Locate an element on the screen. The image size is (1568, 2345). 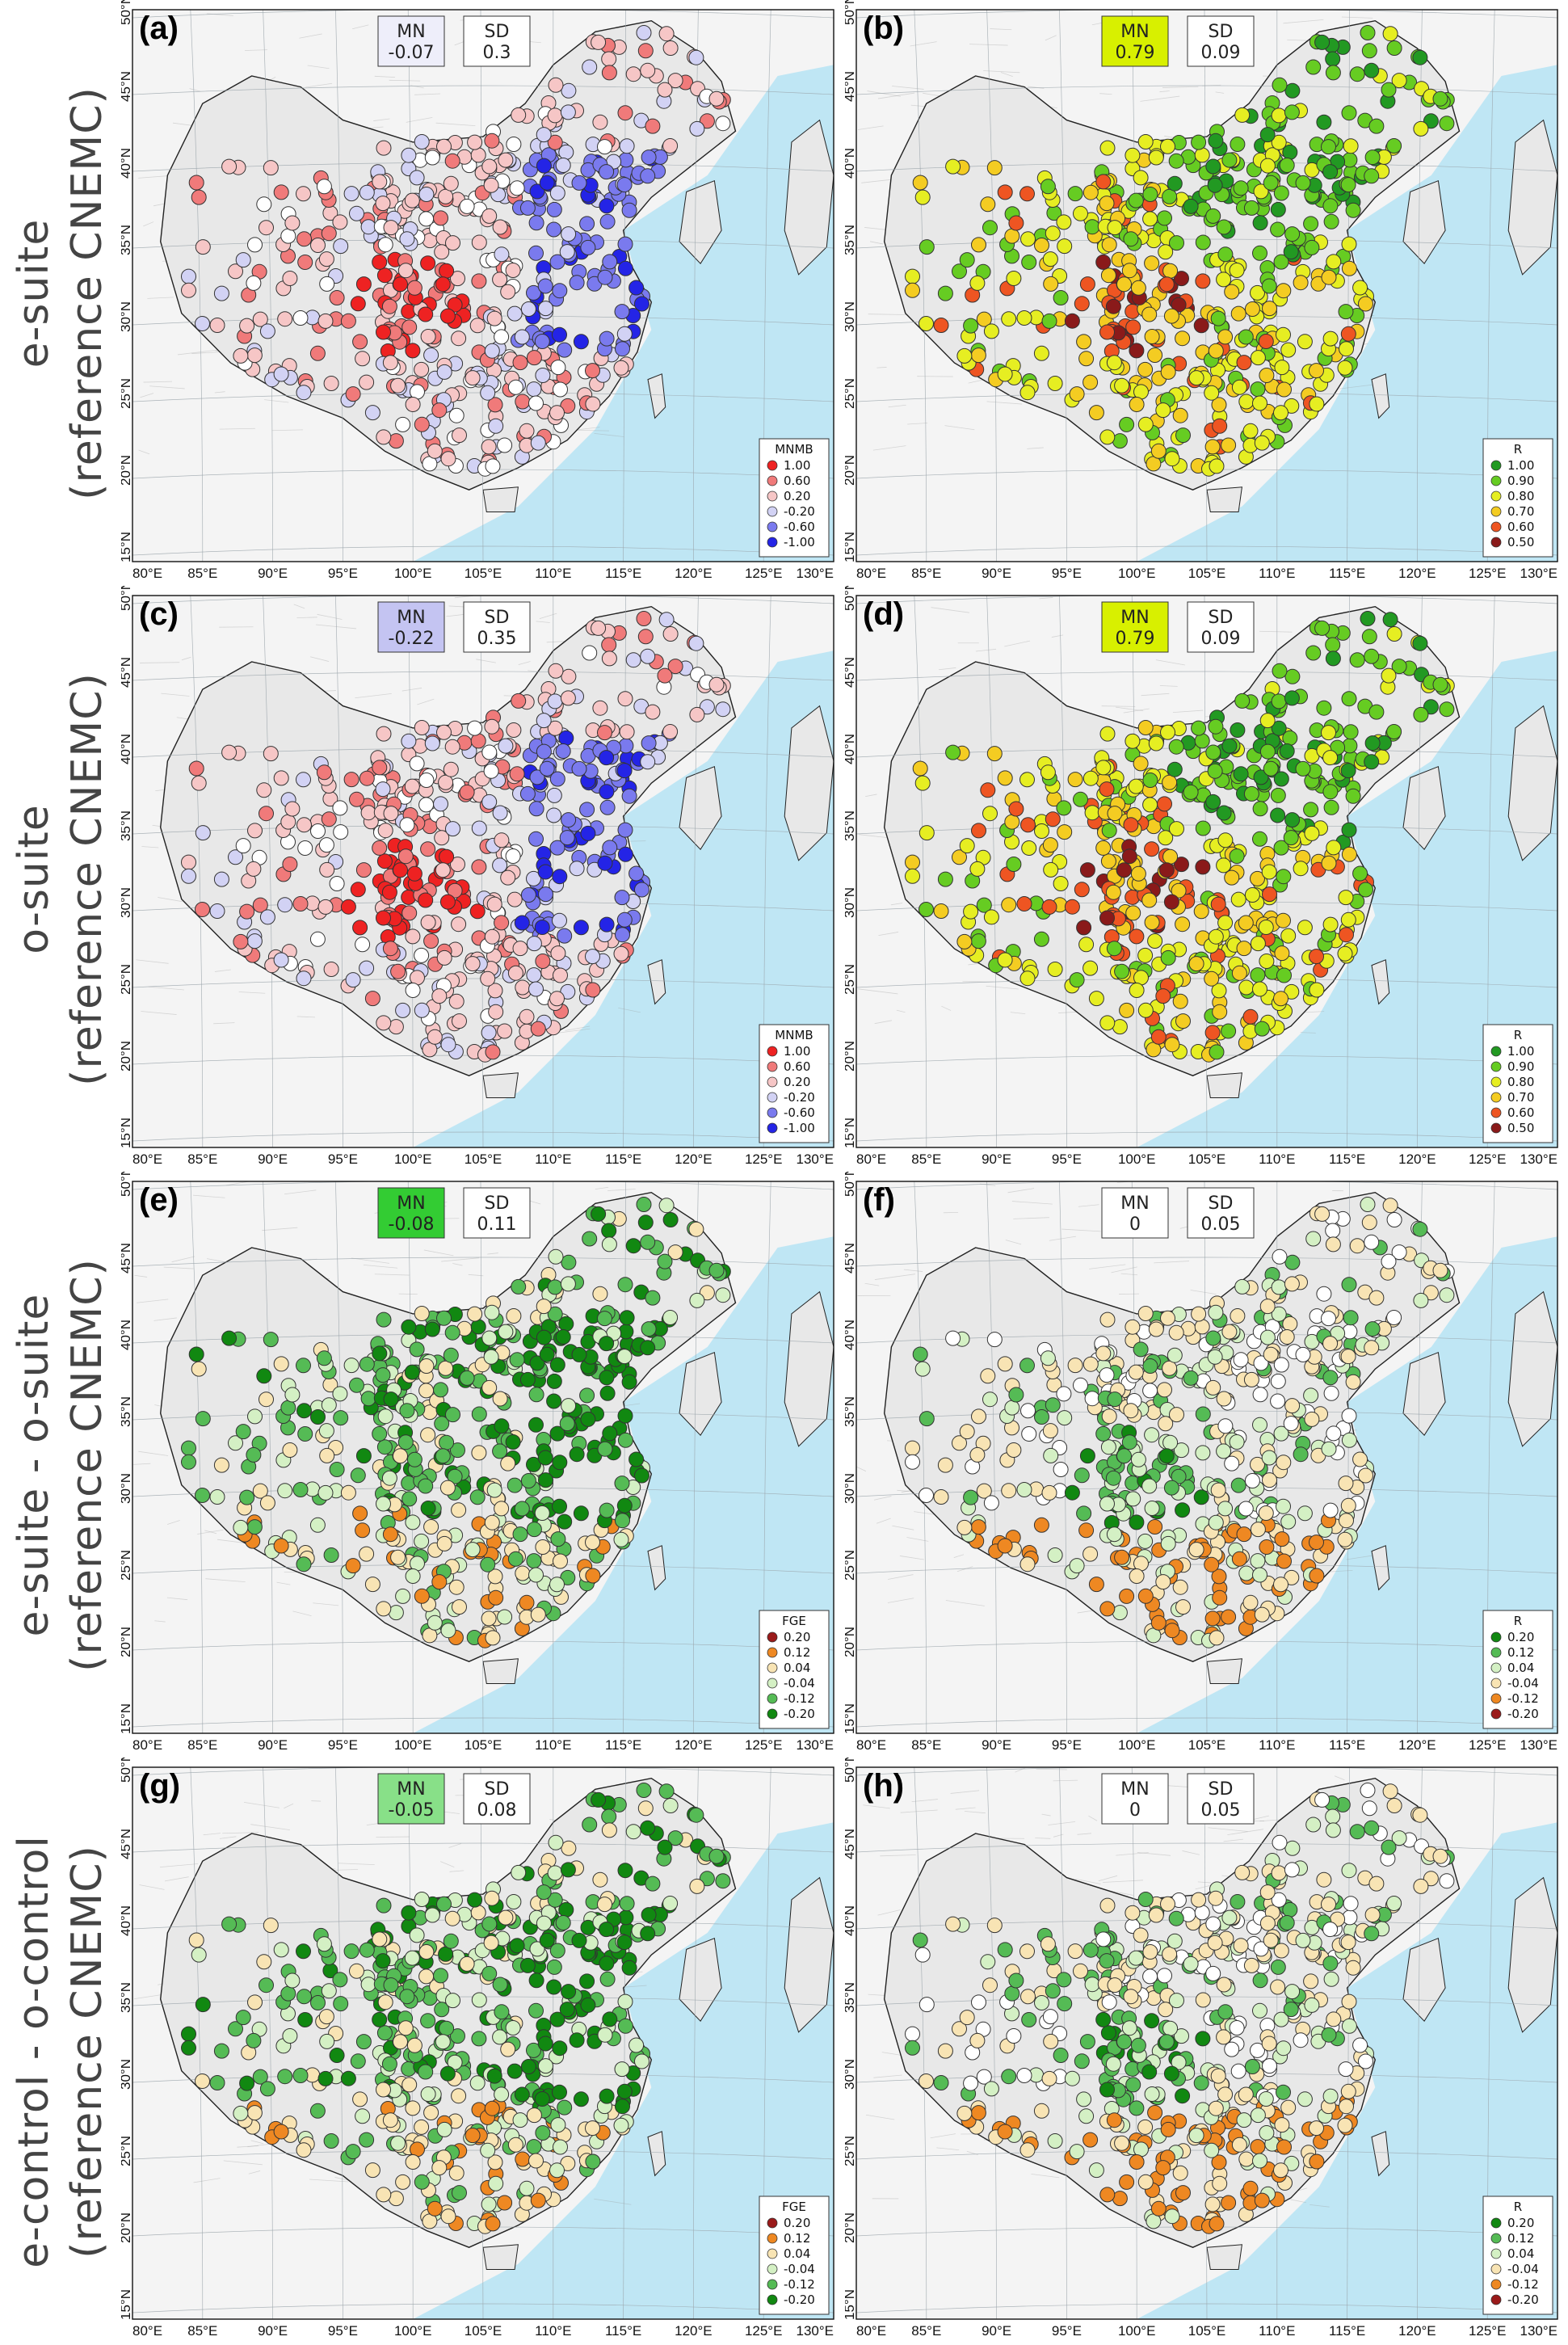
lat-tick-label: 45°N is located at coordinates (851, 86).